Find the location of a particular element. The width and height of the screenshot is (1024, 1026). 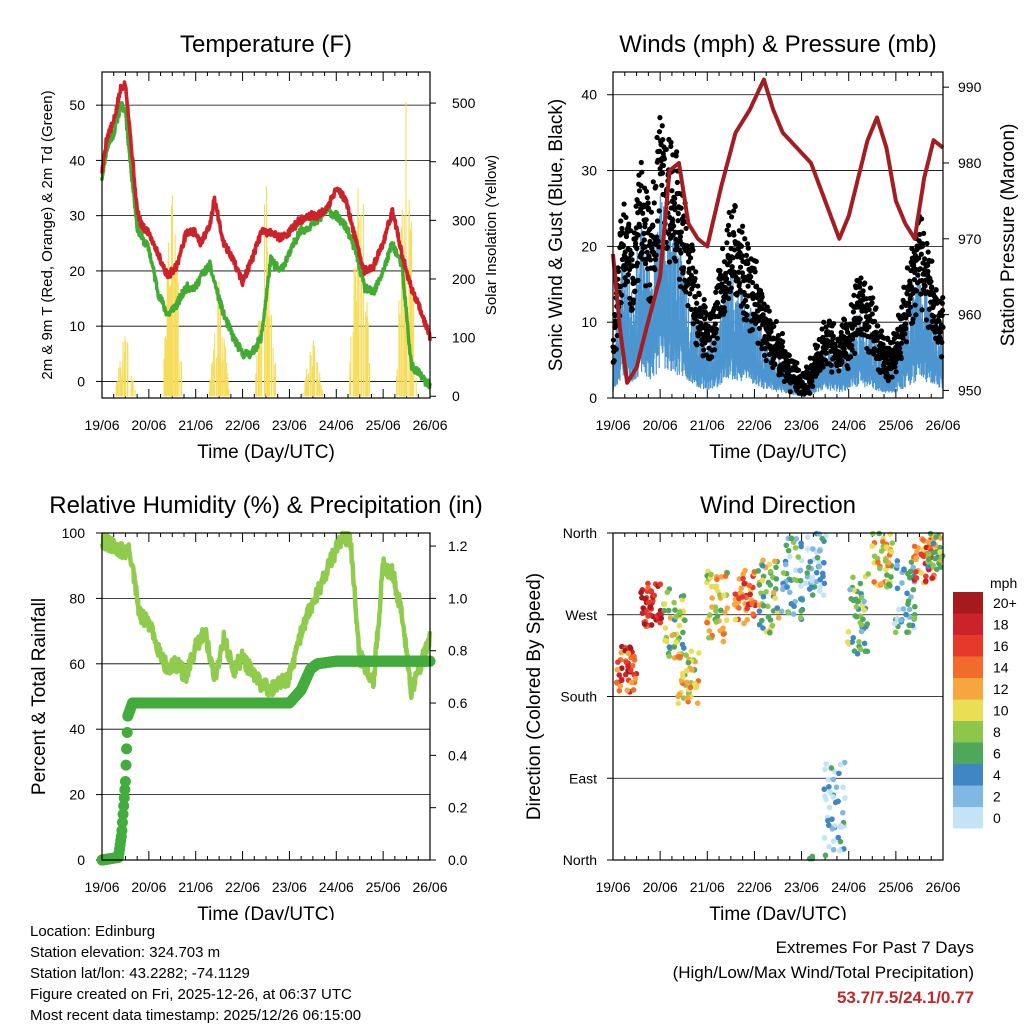

temperature-xlabel: Time (Day/UTC) is located at coordinates (266, 452).